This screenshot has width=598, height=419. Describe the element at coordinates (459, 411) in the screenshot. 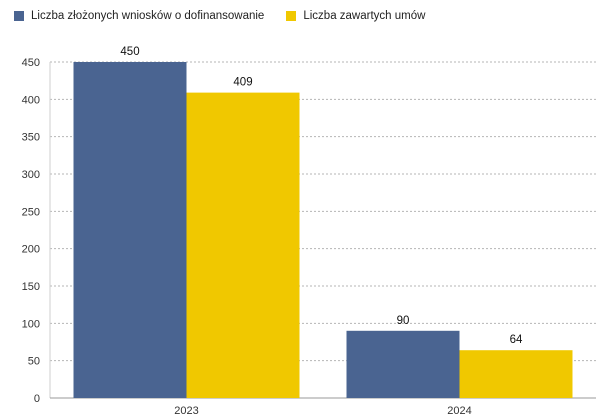

I see `x-tick-label: 2024` at that location.